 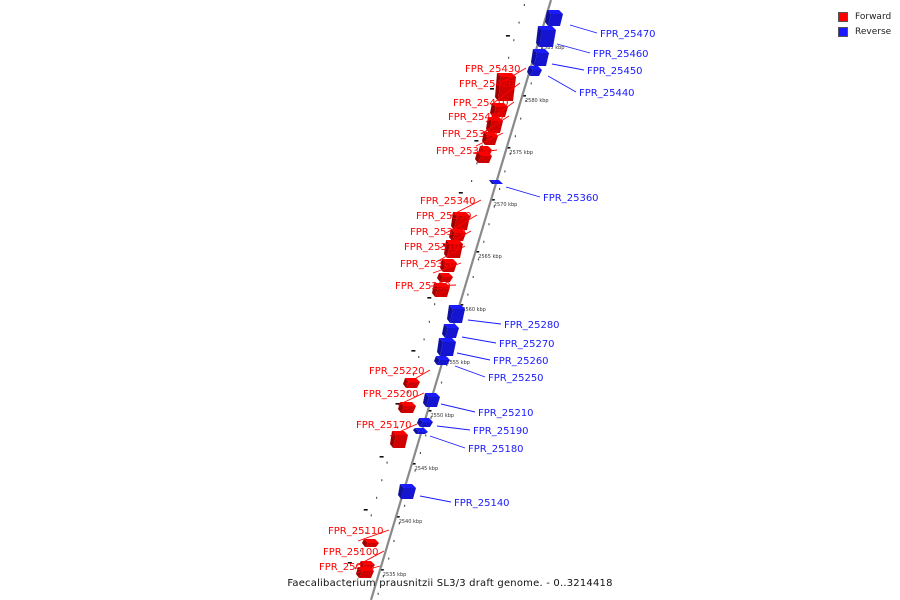 I want to click on gene-label-fpr-25450: FPR_25450, so click(x=615, y=71).